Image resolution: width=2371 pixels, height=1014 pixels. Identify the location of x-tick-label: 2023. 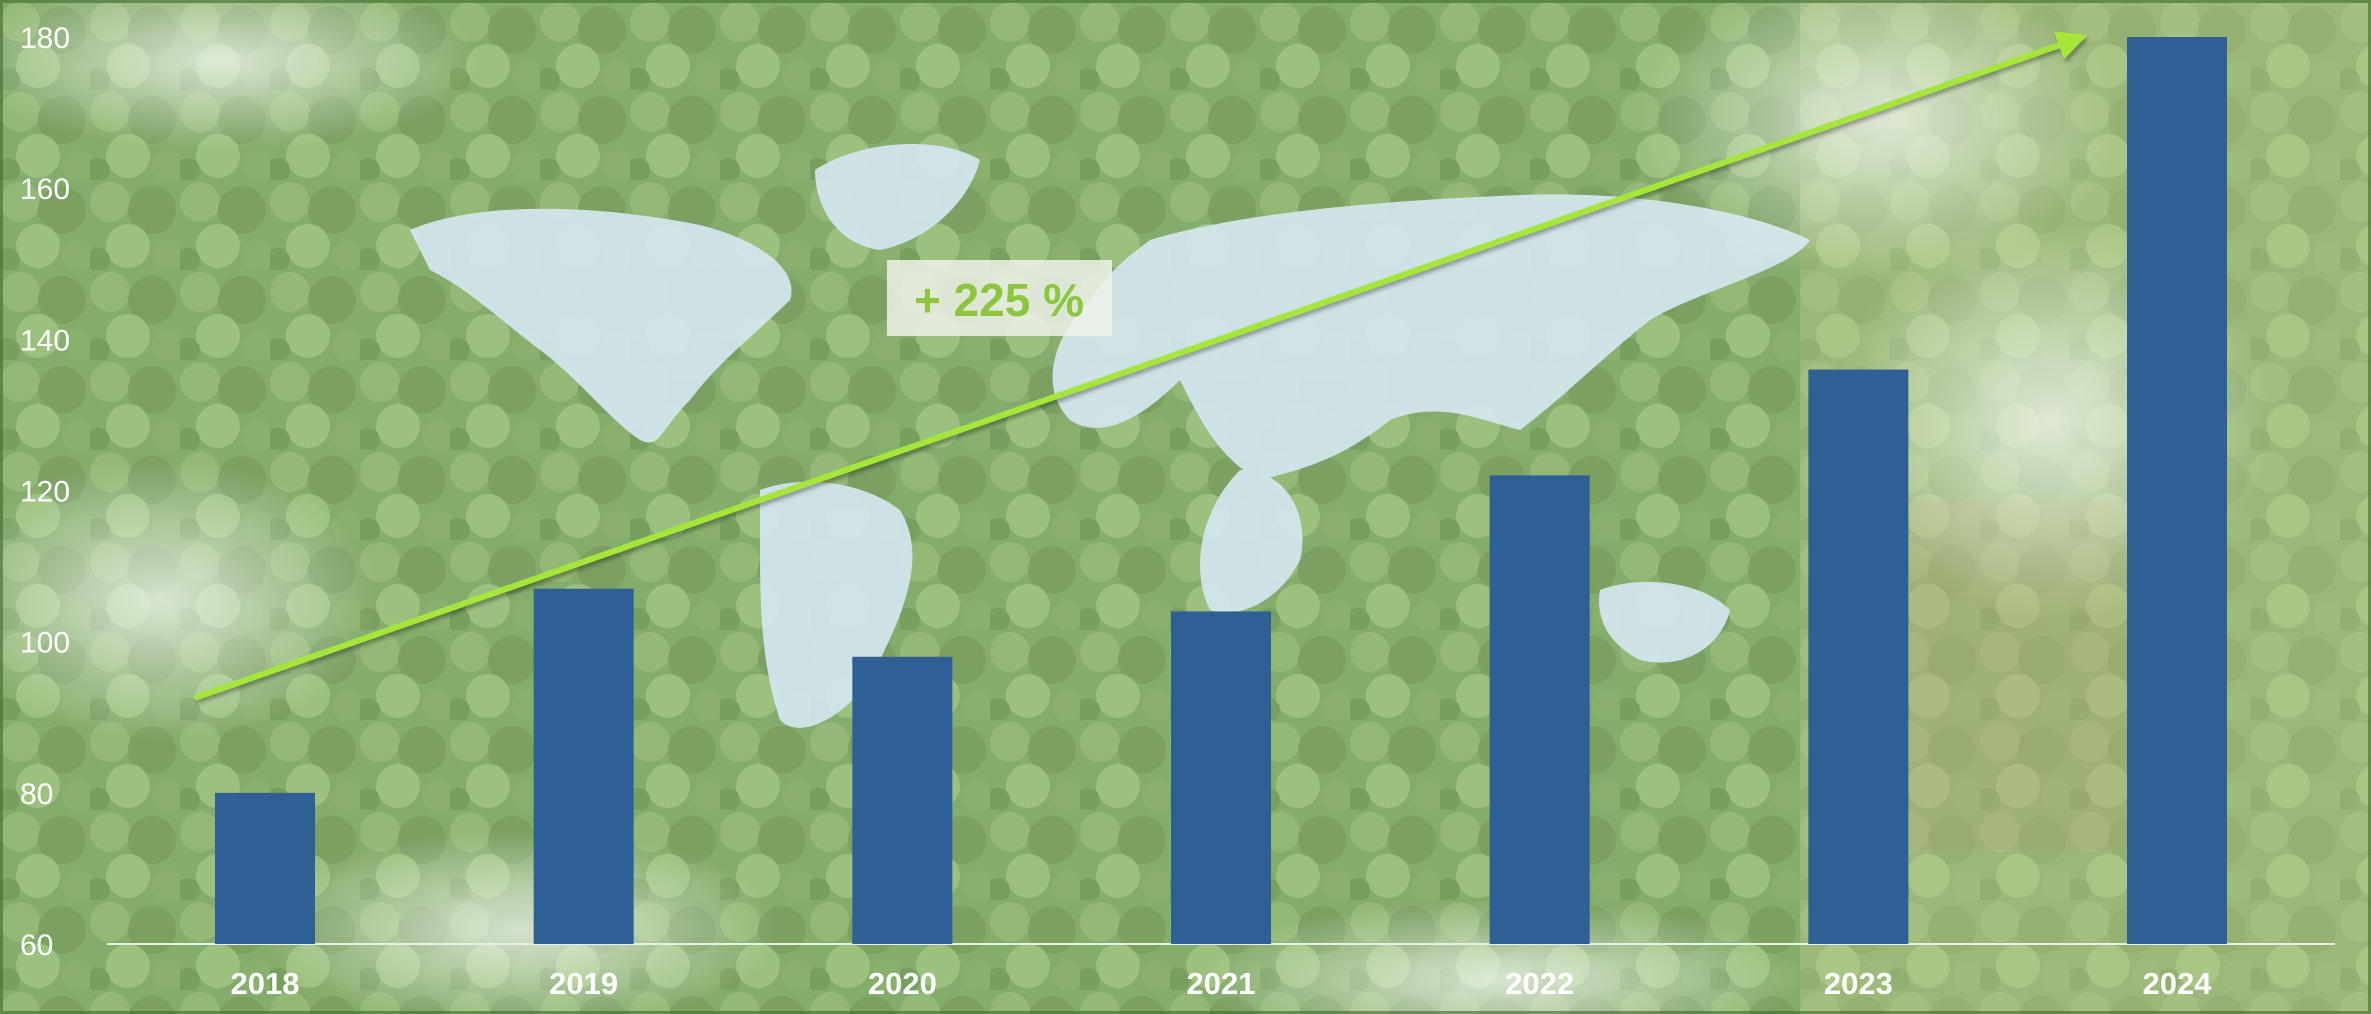
(1858, 983).